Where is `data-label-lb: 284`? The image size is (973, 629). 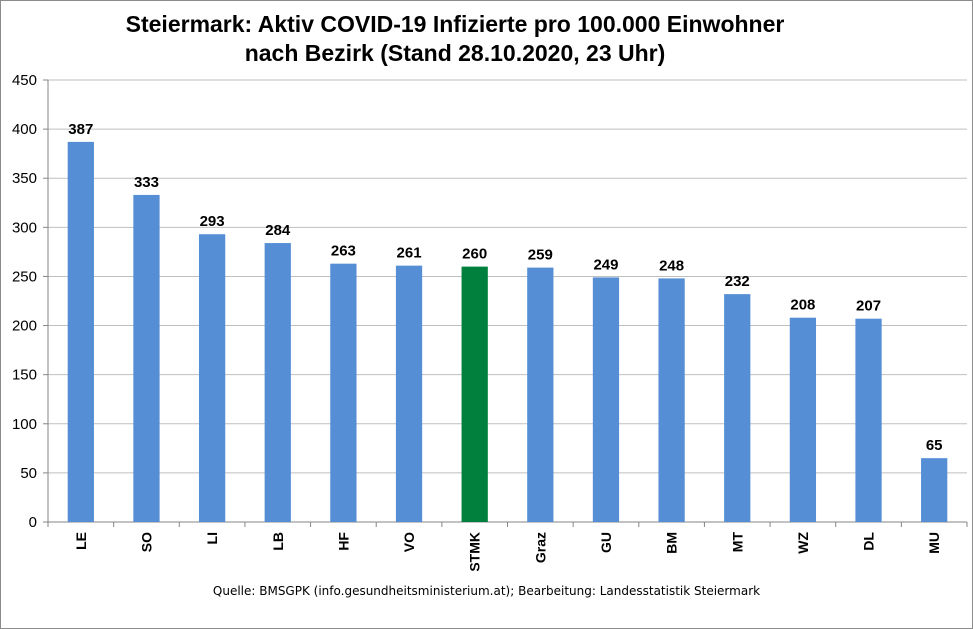 data-label-lb: 284 is located at coordinates (278, 230).